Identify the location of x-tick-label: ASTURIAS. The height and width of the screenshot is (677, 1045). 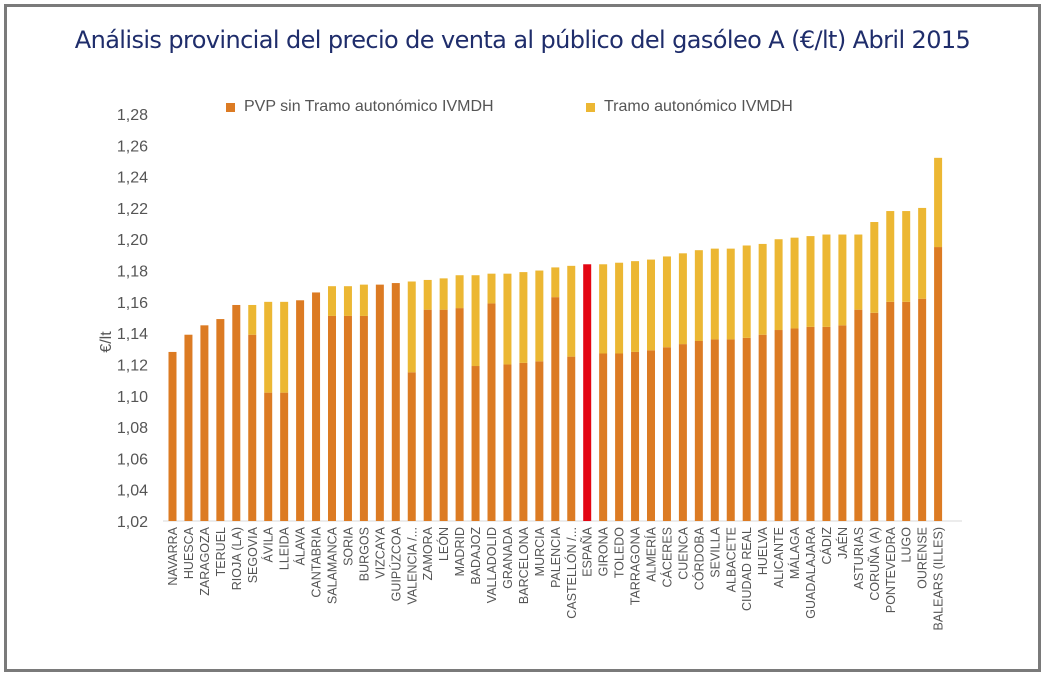
(859, 558).